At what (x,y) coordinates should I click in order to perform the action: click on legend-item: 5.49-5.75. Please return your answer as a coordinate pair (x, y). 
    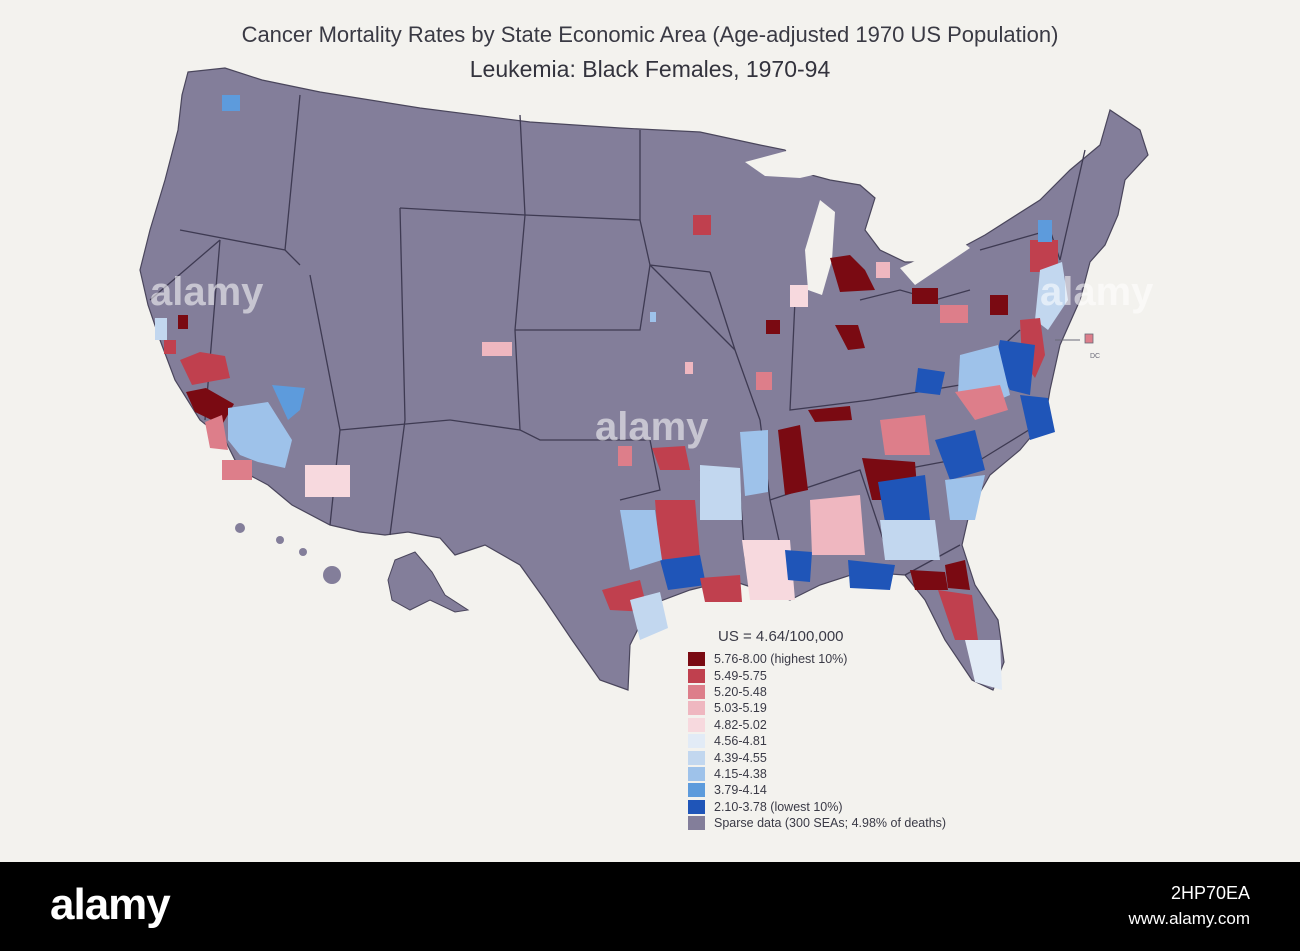
    Looking at the image, I should click on (848, 675).